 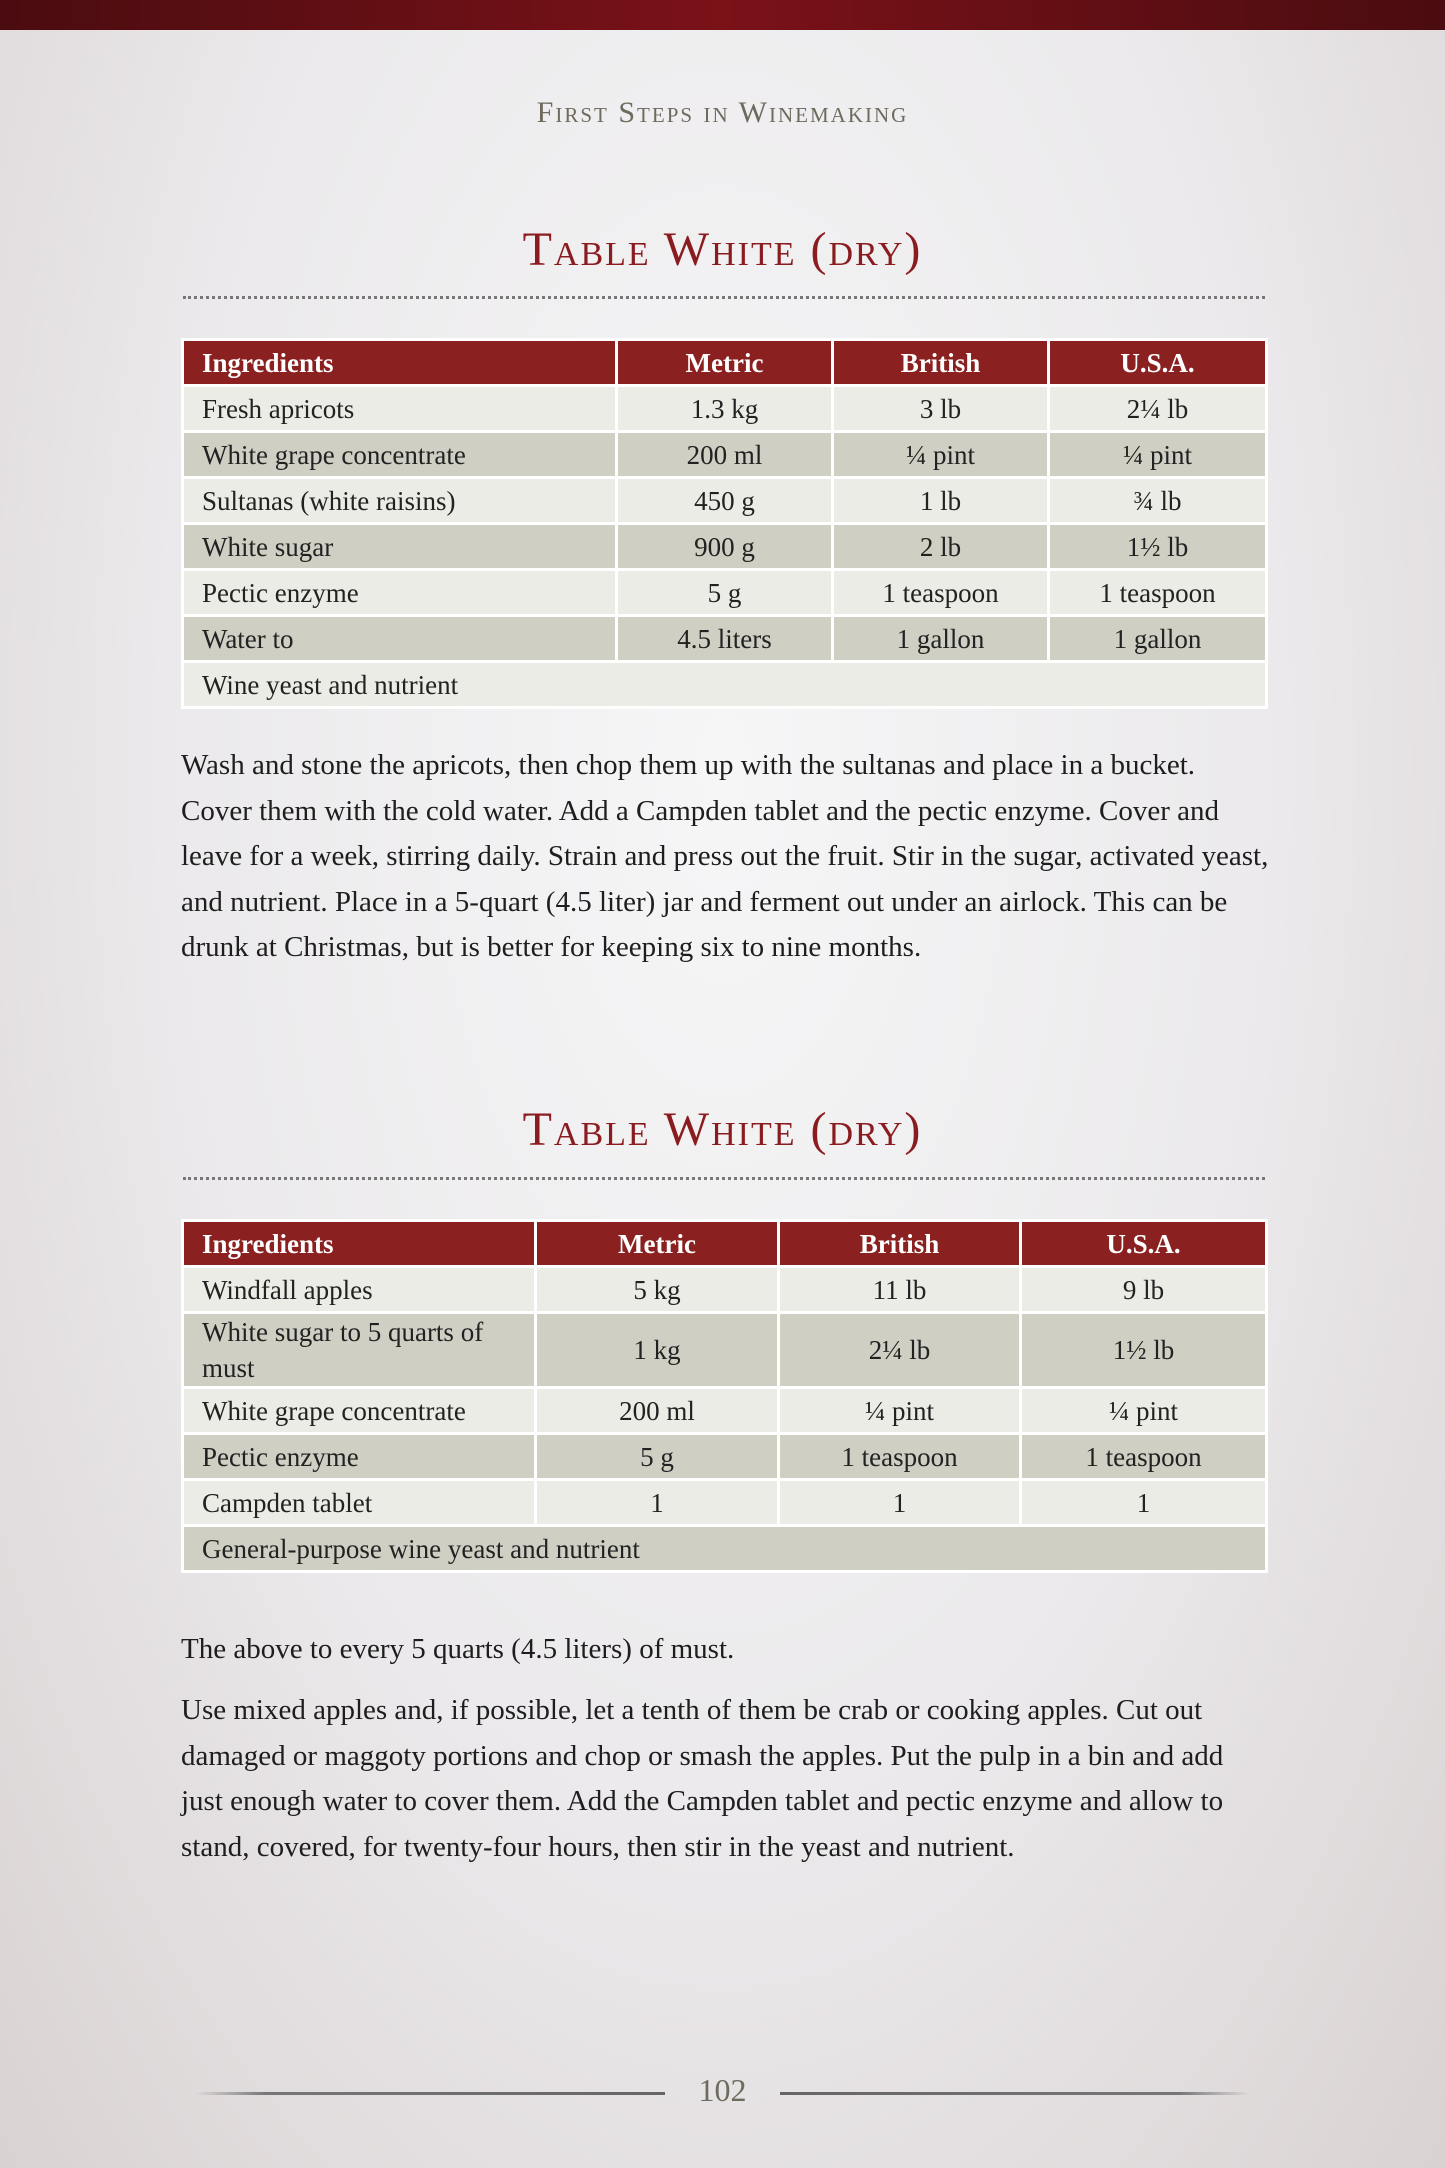 I want to click on table-footer-row: General-purpose wine yeast and nutrient, so click(x=724, y=1548).